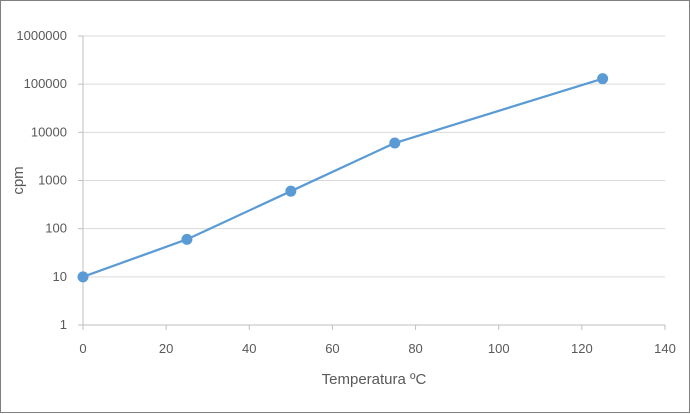 This screenshot has width=690, height=414. What do you see at coordinates (665, 348) in the screenshot?
I see `x-tick-label: 140` at bounding box center [665, 348].